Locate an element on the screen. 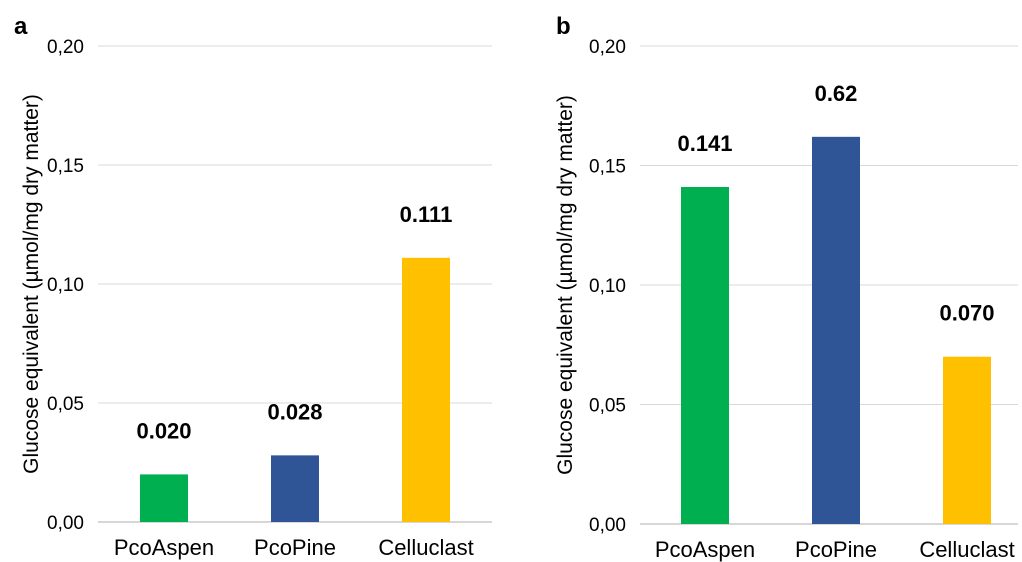  data-label: 0.141 is located at coordinates (704, 143).